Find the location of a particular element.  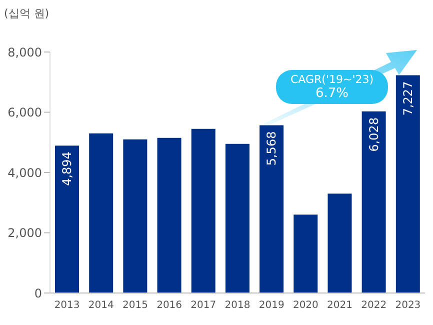

x-tick-label: 2018 is located at coordinates (237, 306).